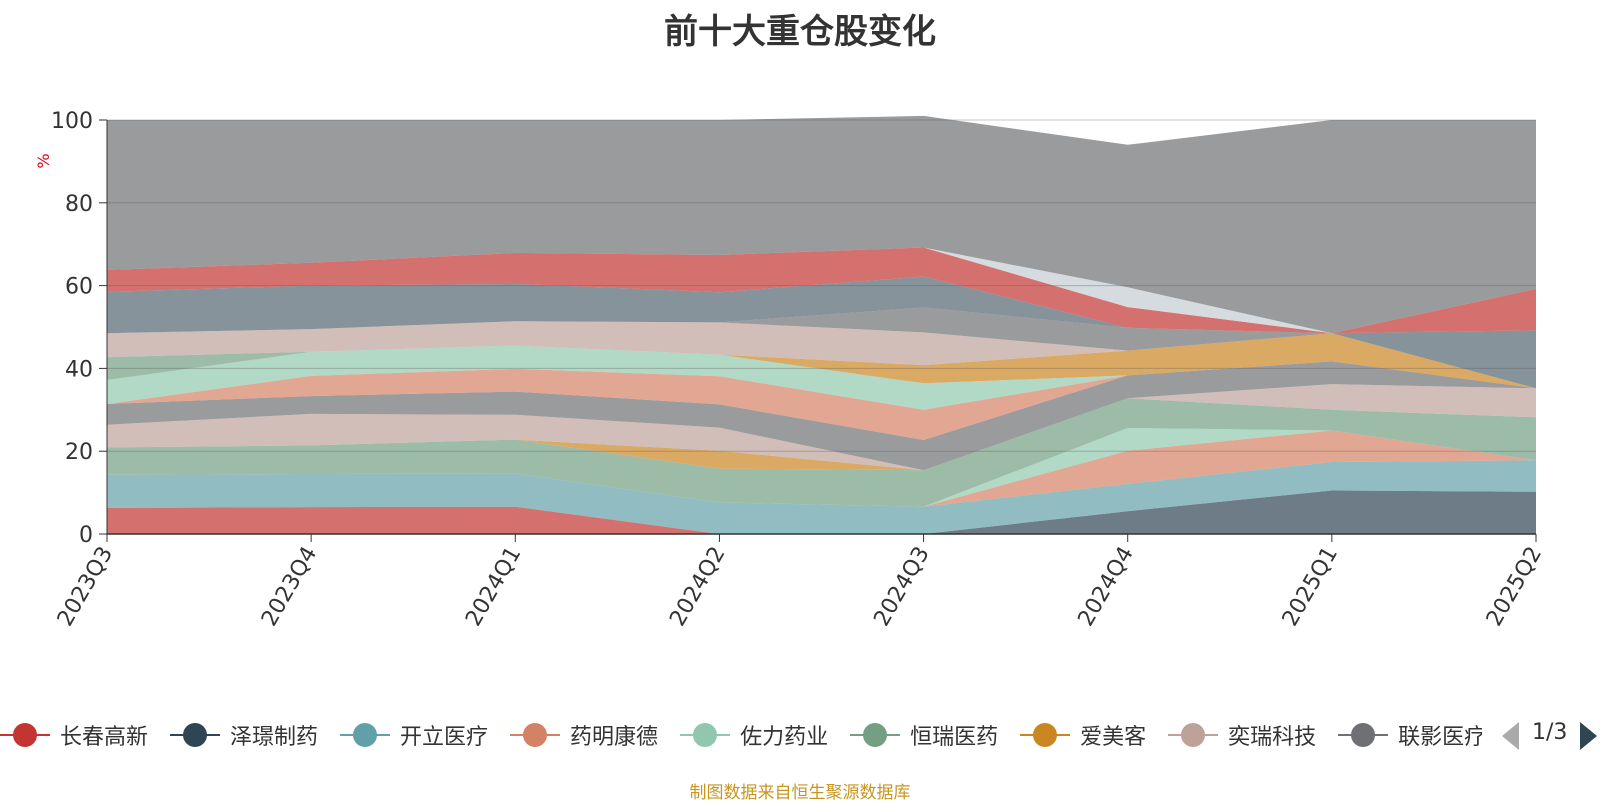  I want to click on legend-page-indicator: 1/3, so click(1550, 732).